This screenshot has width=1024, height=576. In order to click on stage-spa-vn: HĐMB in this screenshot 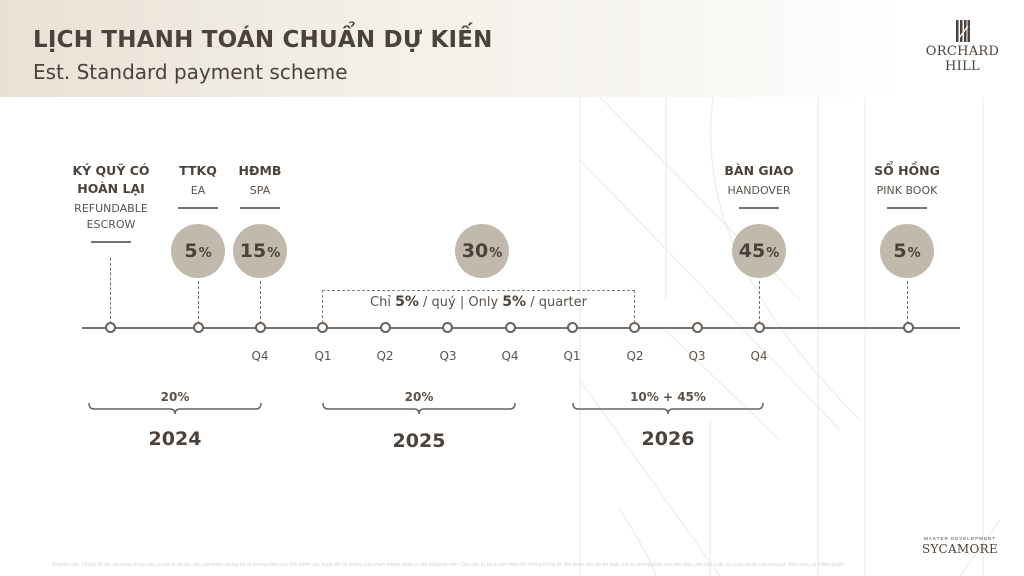, I will do `click(260, 170)`.